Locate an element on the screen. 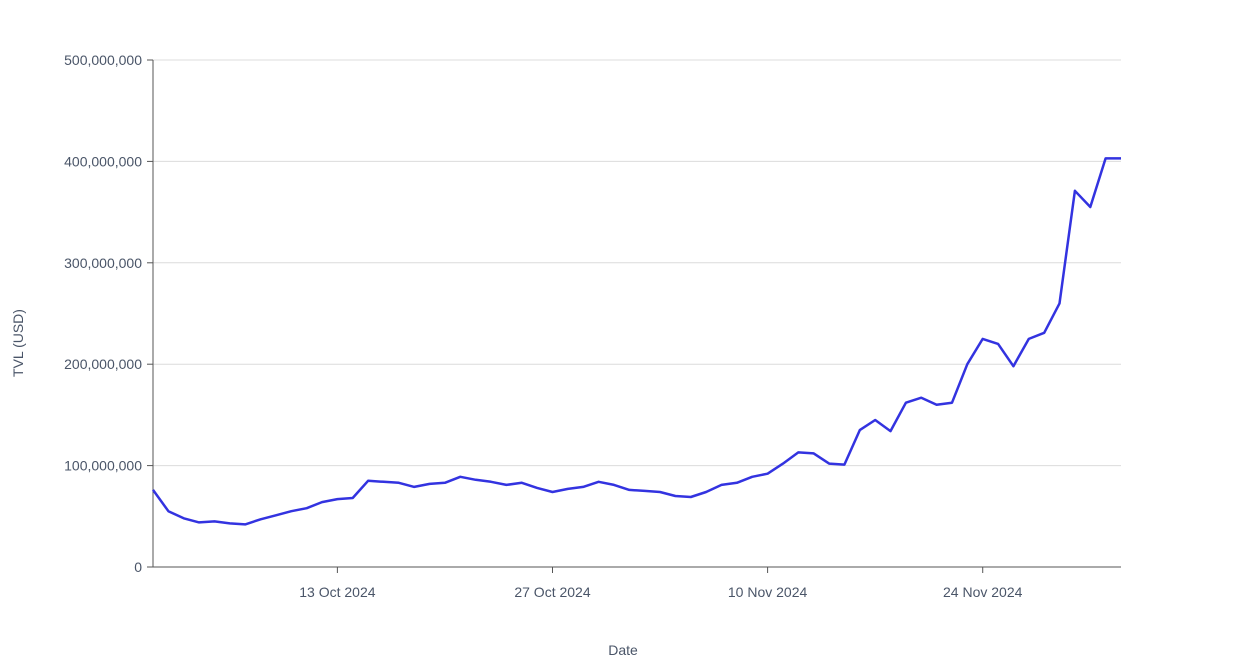 Image resolution: width=1246 pixels, height=671 pixels. y-tick-label: 100,000,000 is located at coordinates (103, 466).